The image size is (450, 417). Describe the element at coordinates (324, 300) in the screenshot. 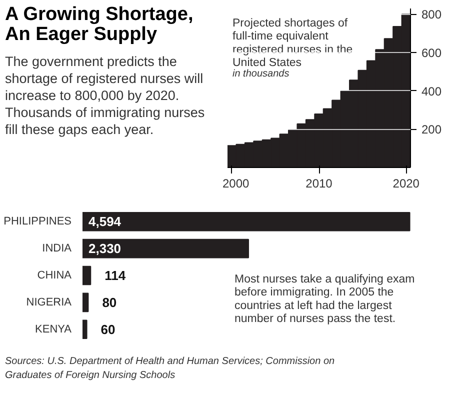

I see `annotation: Most nurses take a qualifying exam before immigrating. In 2005 the countries at left had the largest number of nurses pass the test.` at that location.